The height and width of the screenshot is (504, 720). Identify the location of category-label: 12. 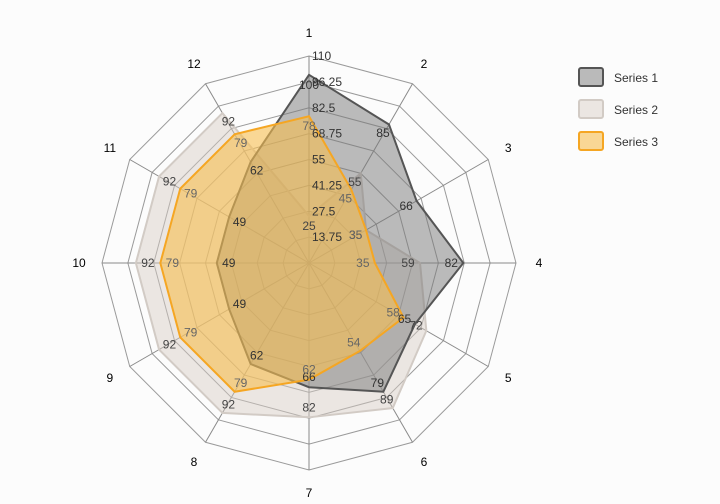
(194, 64).